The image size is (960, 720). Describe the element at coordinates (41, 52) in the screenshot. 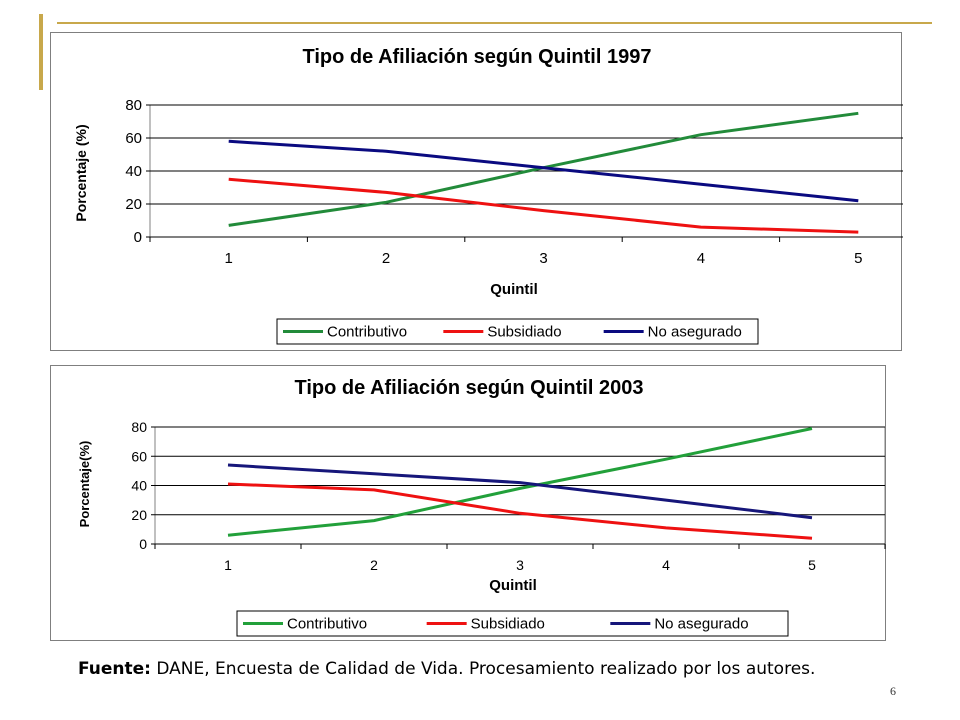

I see `decorative-vertical-rule` at that location.